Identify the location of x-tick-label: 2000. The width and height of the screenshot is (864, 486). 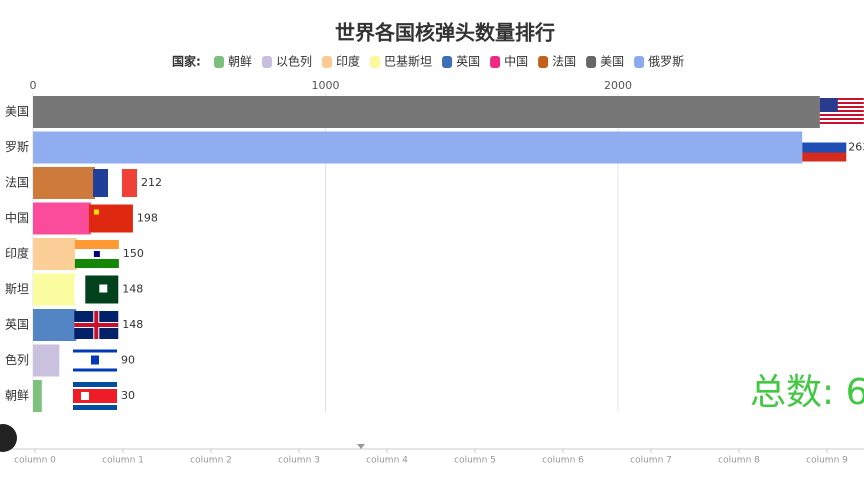
(618, 85).